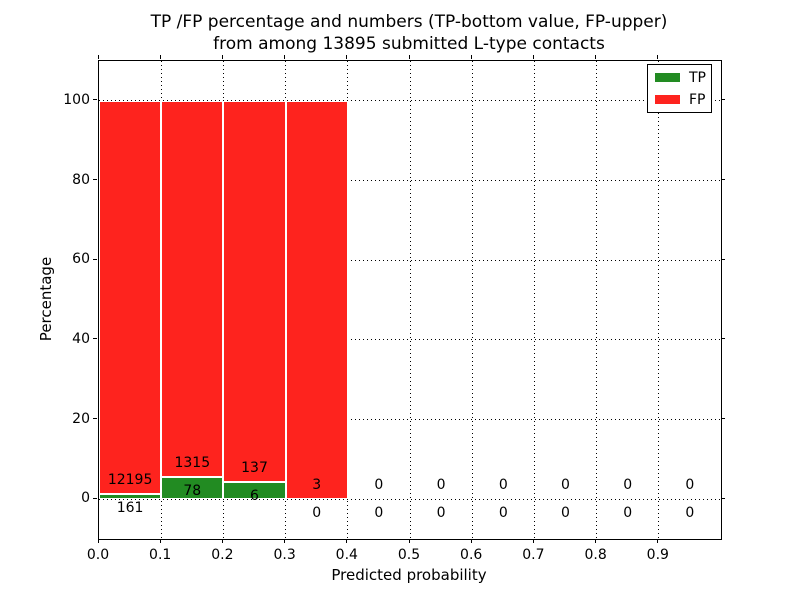 This screenshot has width=800, height=600. What do you see at coordinates (657, 555) in the screenshot?
I see `x-tick-label: 0.9` at bounding box center [657, 555].